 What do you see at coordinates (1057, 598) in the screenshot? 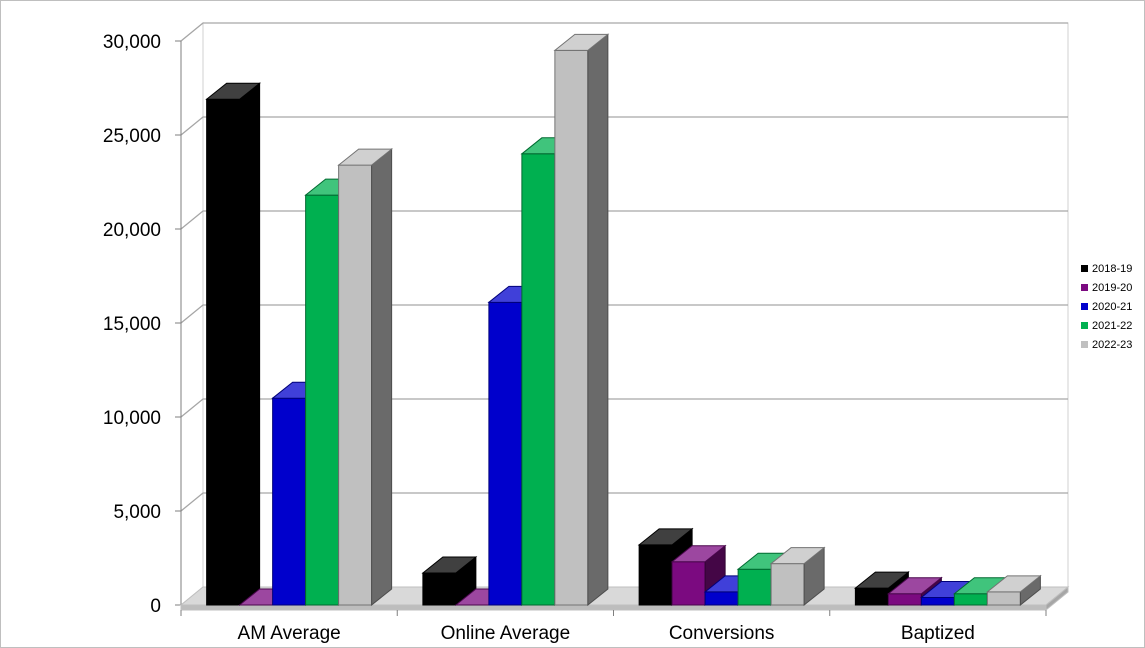
I see `floor-side` at bounding box center [1057, 598].